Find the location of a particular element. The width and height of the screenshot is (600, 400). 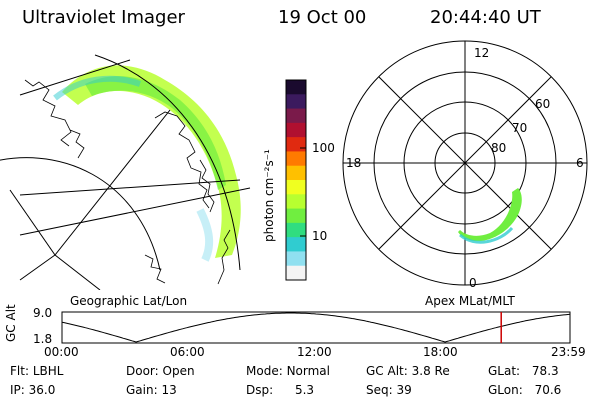

mode-field: Mode: Normal is located at coordinates (288, 371).